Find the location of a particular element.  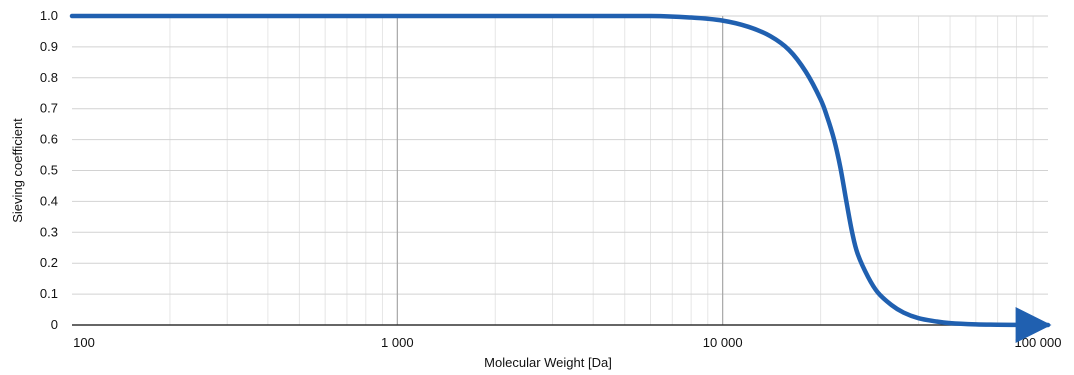

y-tick-label: 0.8 is located at coordinates (49, 77).